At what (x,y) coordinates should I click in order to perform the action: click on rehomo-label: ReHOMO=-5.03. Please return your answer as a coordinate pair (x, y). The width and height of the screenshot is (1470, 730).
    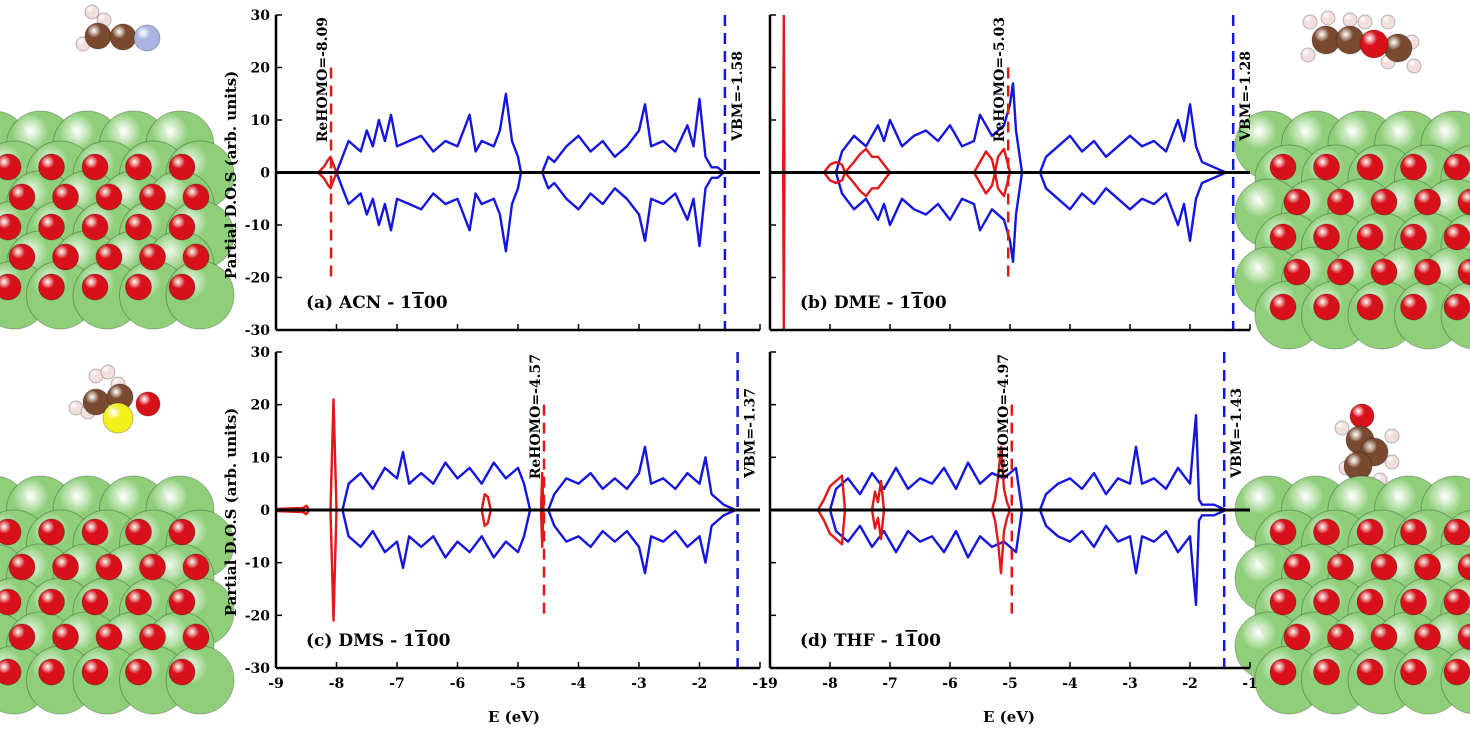
    Looking at the image, I should click on (1000, 79).